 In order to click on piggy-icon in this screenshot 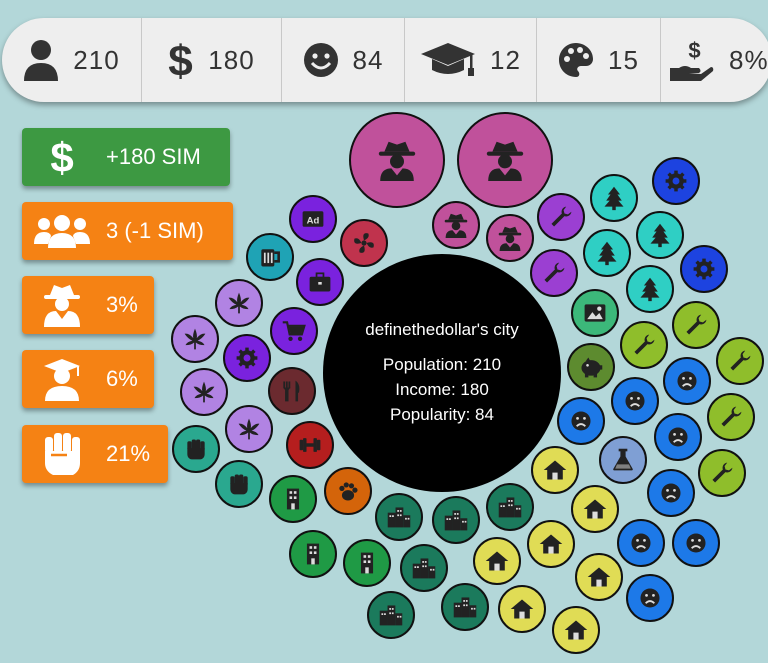, I will do `click(592, 367)`.